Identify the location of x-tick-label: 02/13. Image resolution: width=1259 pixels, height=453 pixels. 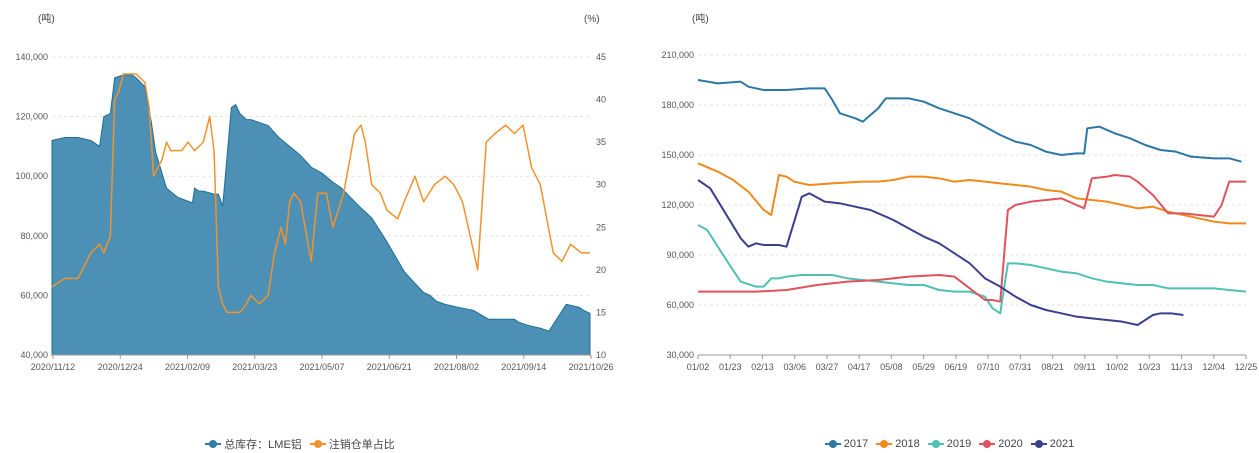
(762, 367).